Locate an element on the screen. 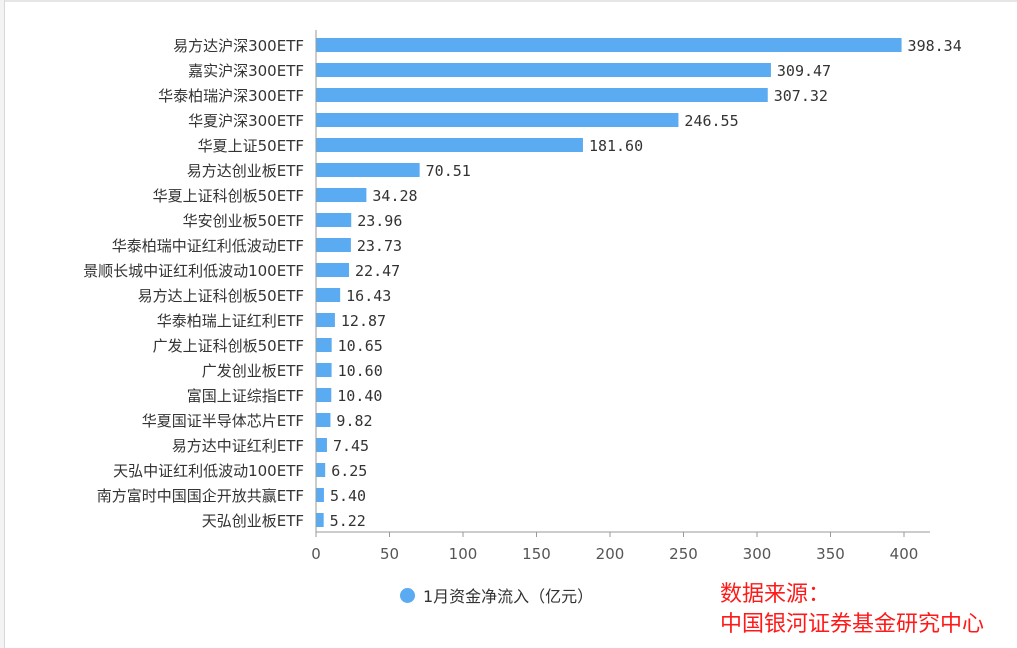  value-label: 398.34 is located at coordinates (935, 46).